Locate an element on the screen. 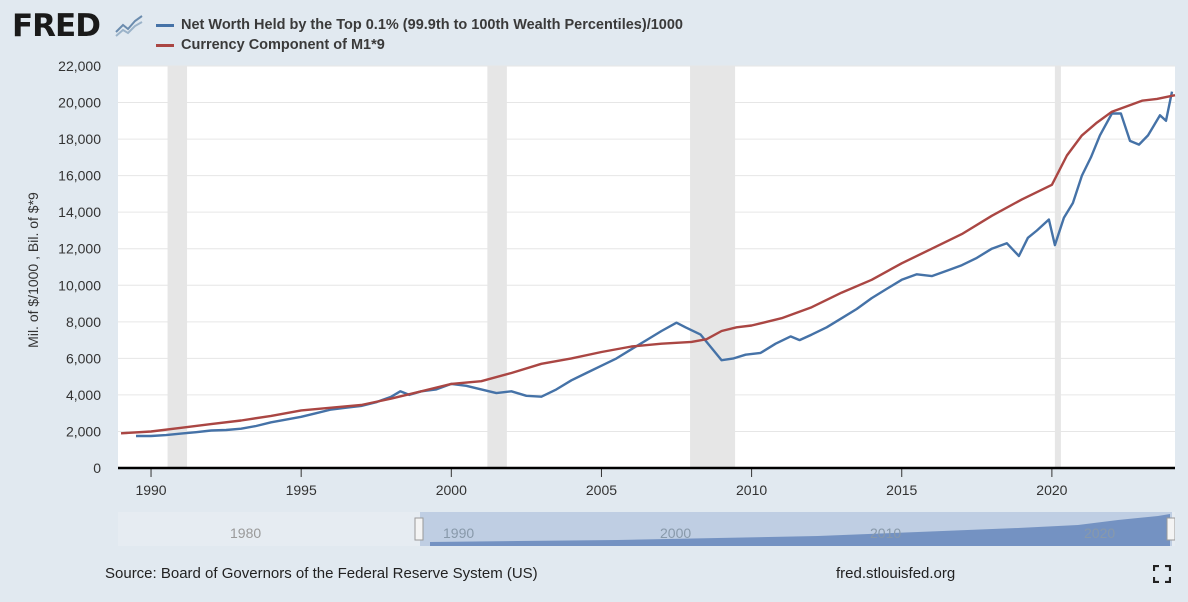  navigator-label-2020: 2020 is located at coordinates (1099, 533).